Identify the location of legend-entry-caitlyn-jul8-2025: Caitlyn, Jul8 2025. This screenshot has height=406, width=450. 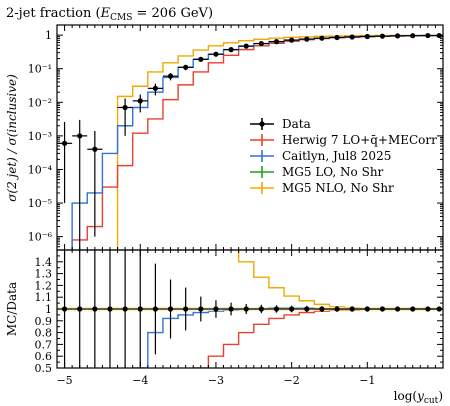
(320, 156).